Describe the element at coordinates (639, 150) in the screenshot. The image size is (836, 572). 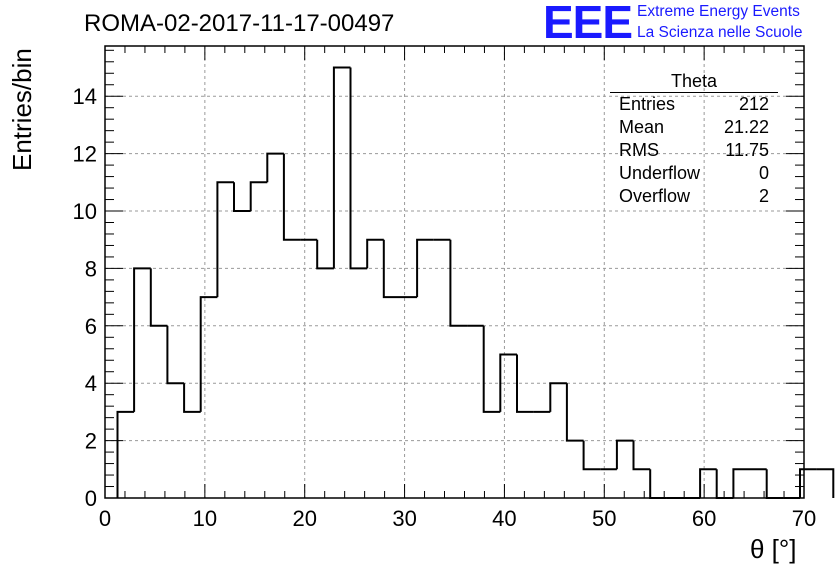
I see `stats-label: RMS` at that location.